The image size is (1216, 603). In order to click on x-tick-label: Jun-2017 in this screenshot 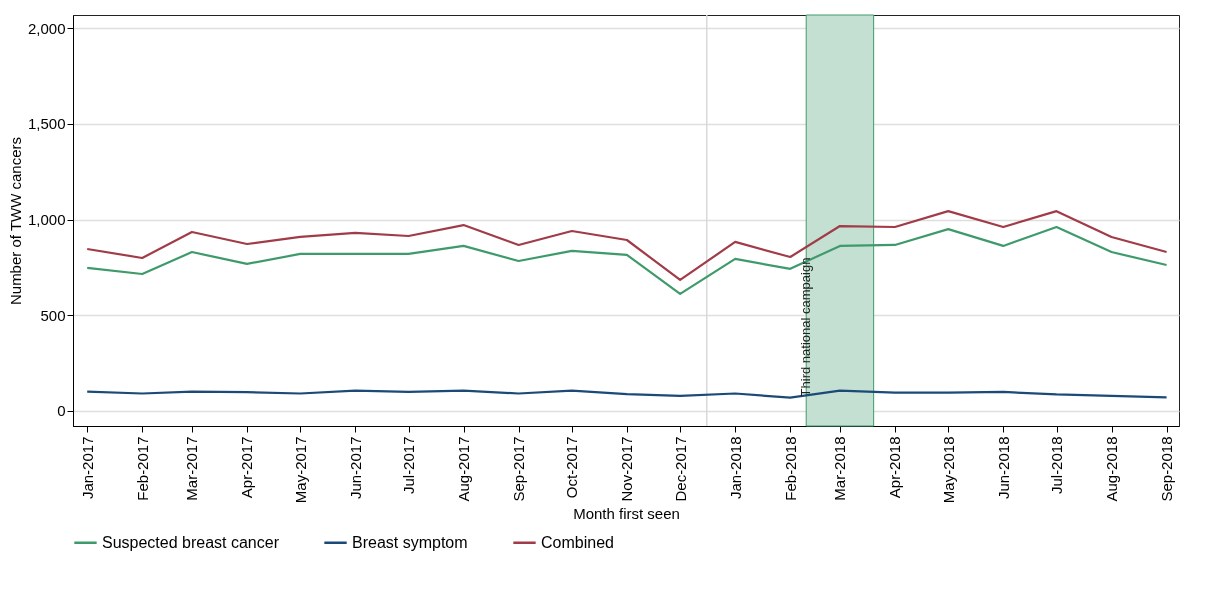, I will do `click(355, 468)`.